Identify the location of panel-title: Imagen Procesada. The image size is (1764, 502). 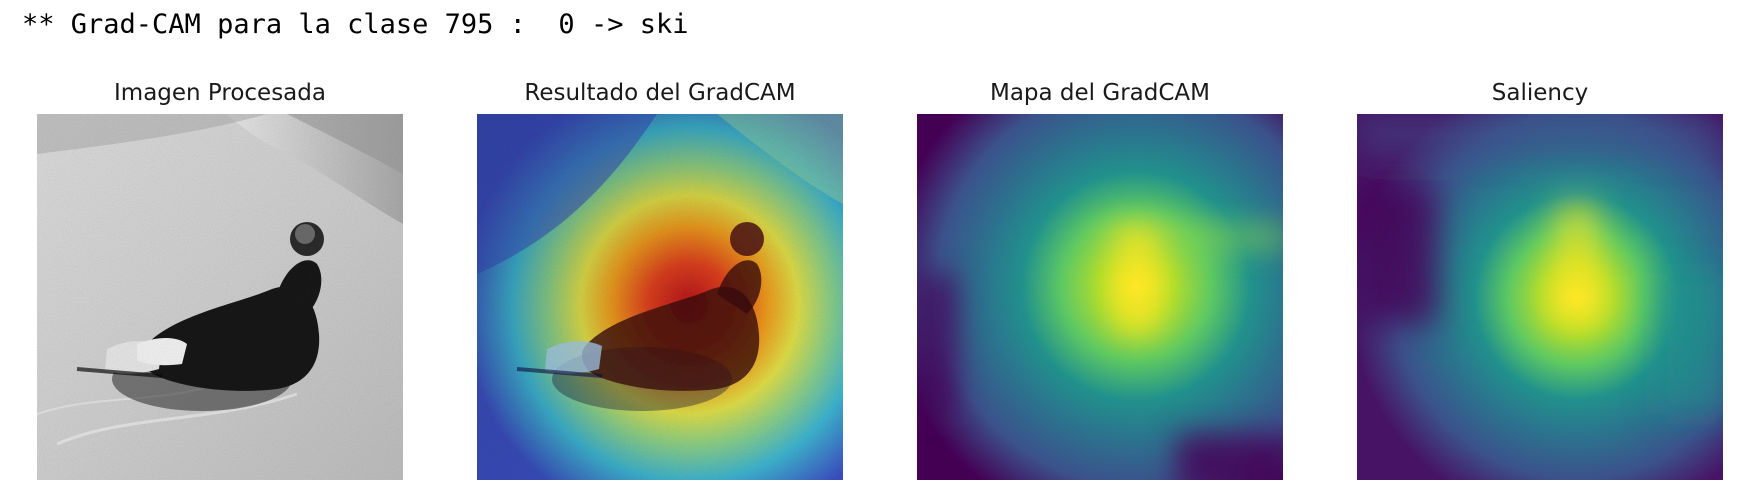
(220, 93).